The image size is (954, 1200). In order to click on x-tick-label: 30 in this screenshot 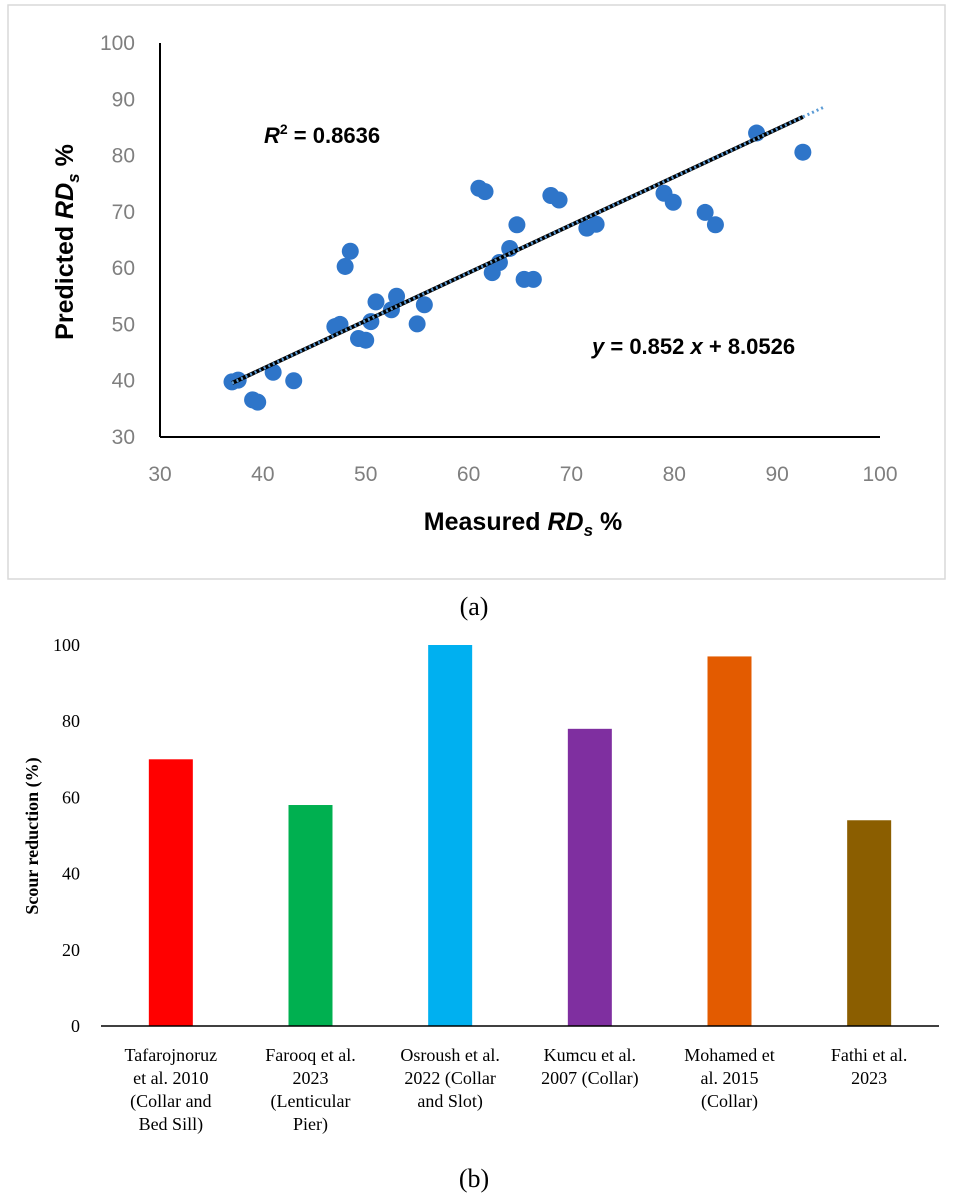, I will do `click(159, 474)`.